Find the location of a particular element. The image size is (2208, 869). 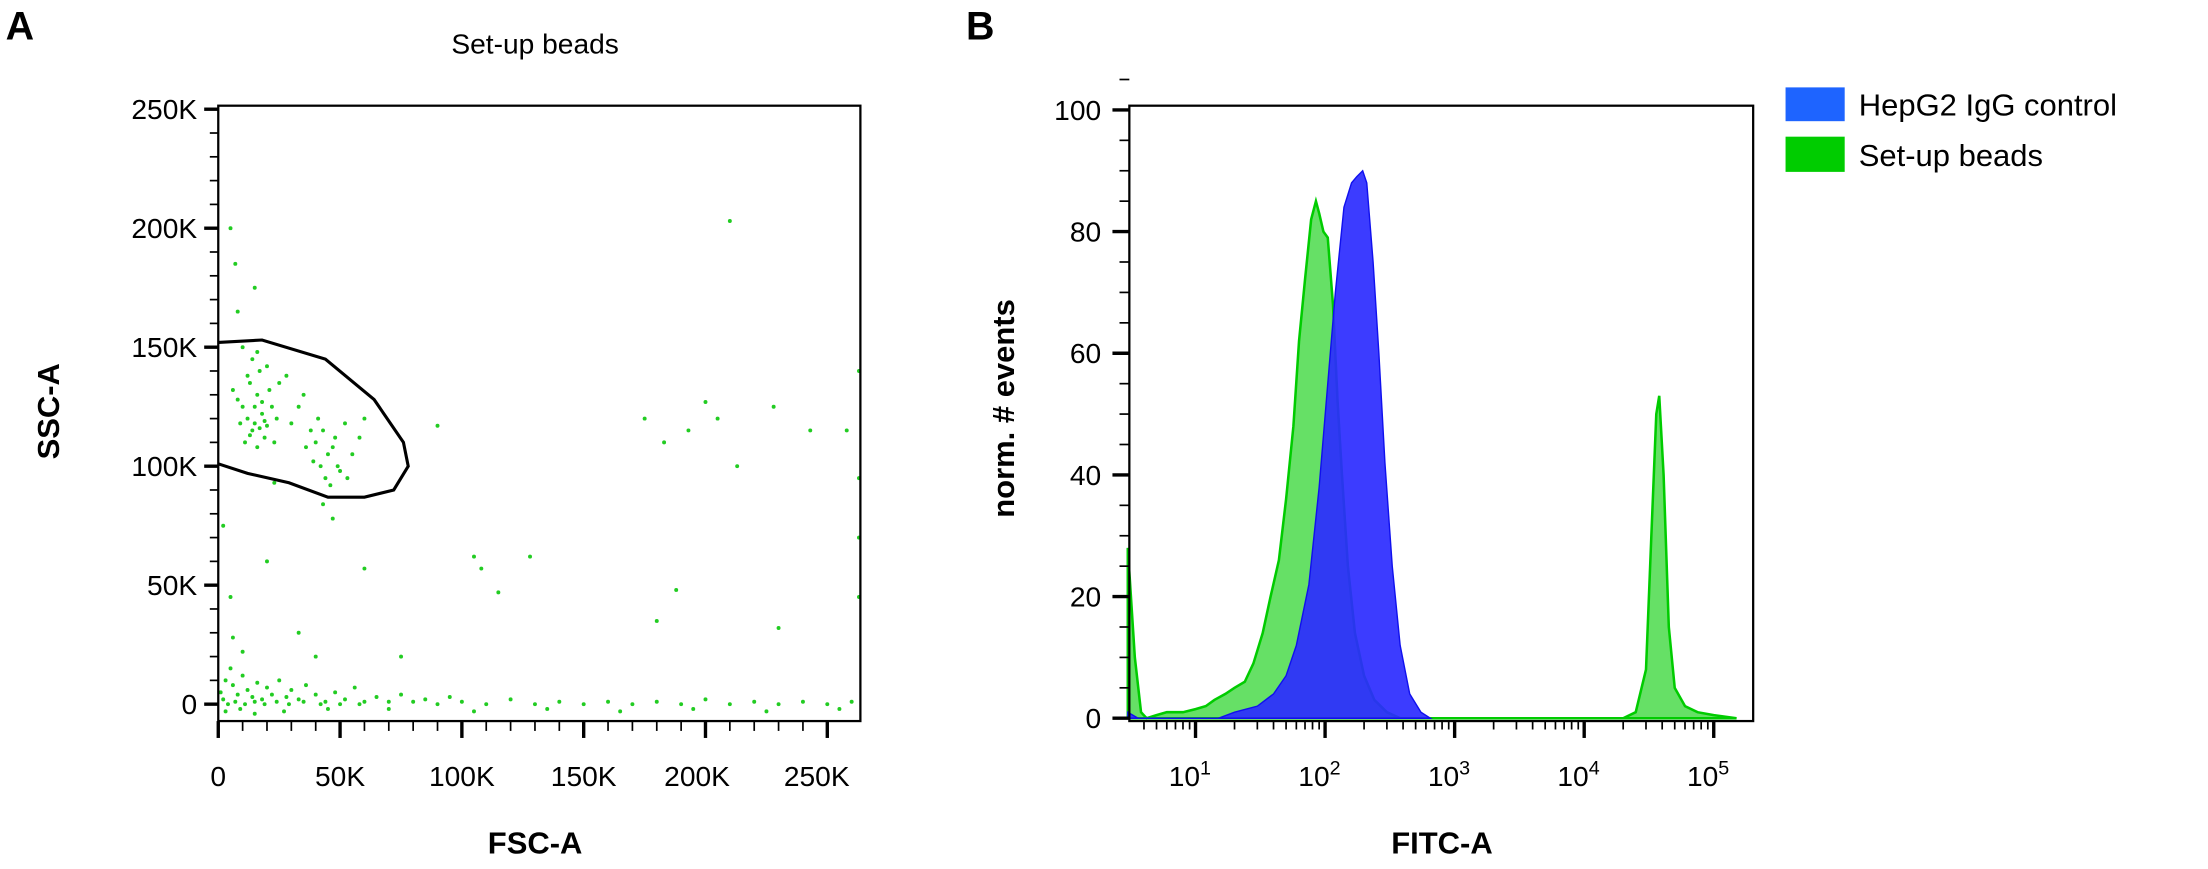

x-tick-label: 200K is located at coordinates (697, 776).